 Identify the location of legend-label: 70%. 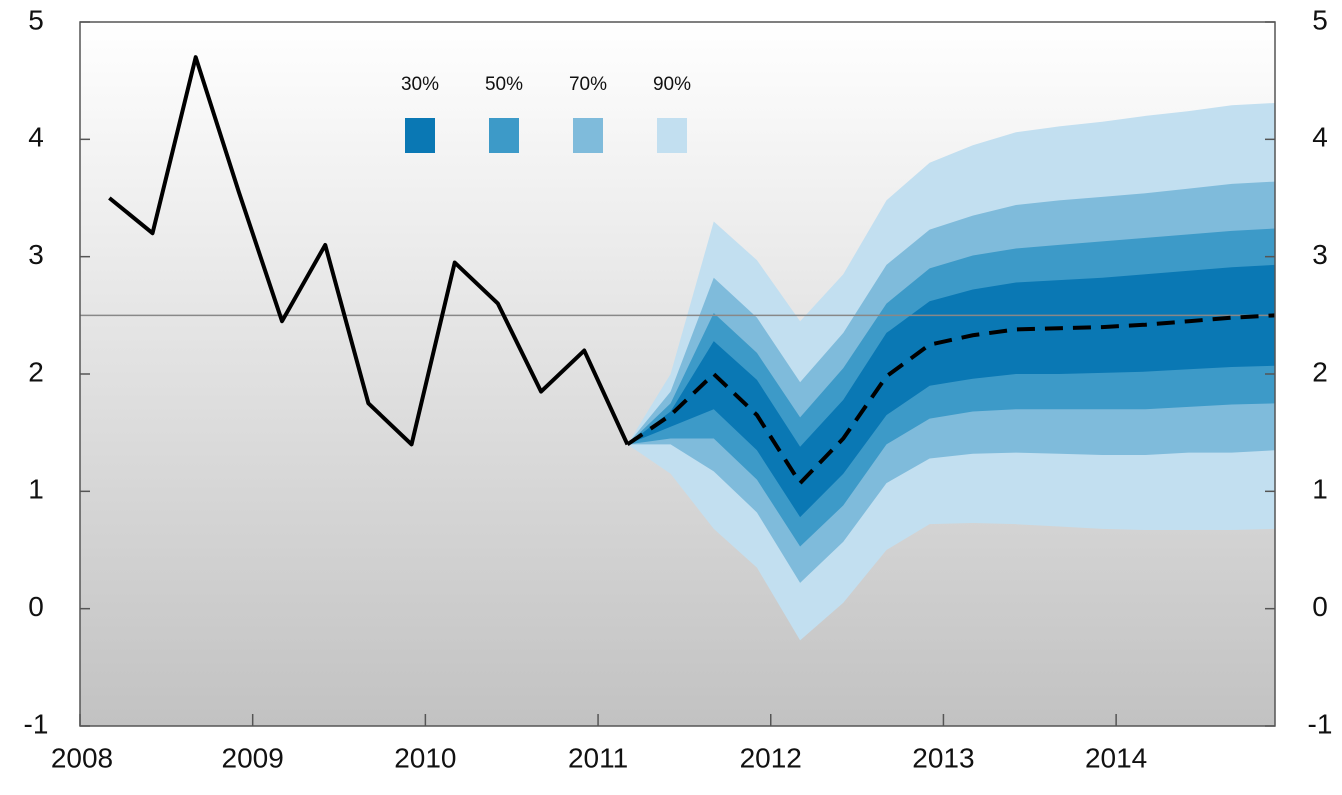
(588, 84).